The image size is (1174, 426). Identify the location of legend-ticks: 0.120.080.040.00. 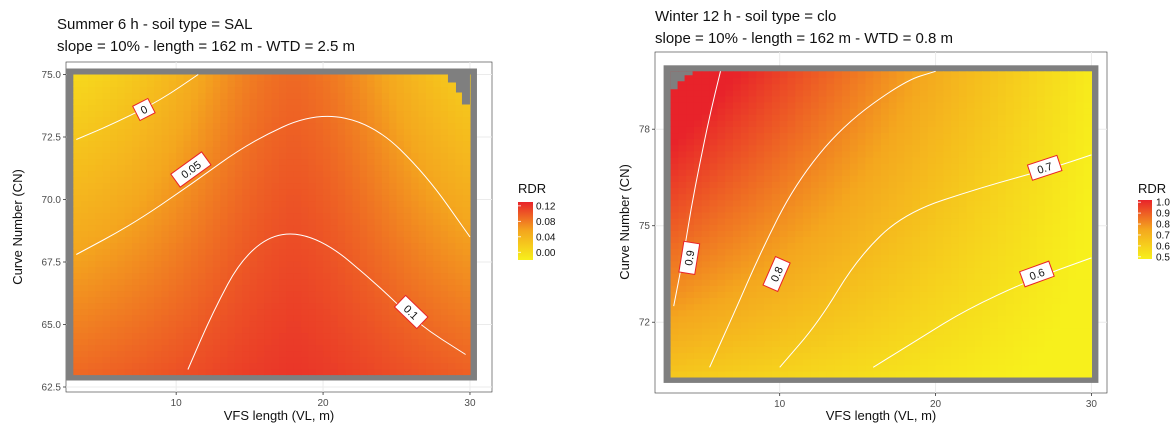
(537, 230).